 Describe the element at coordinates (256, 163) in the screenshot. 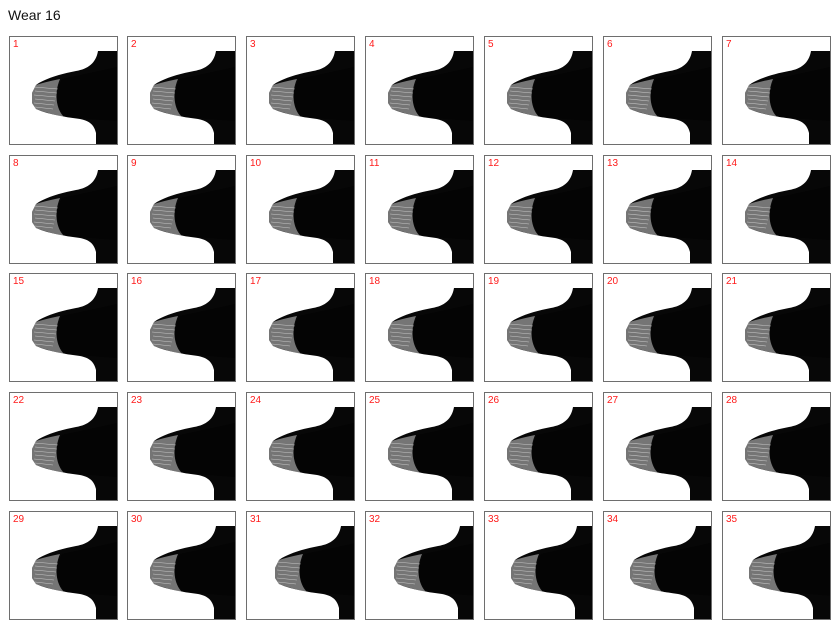

I see `tile-number-label: 10` at that location.